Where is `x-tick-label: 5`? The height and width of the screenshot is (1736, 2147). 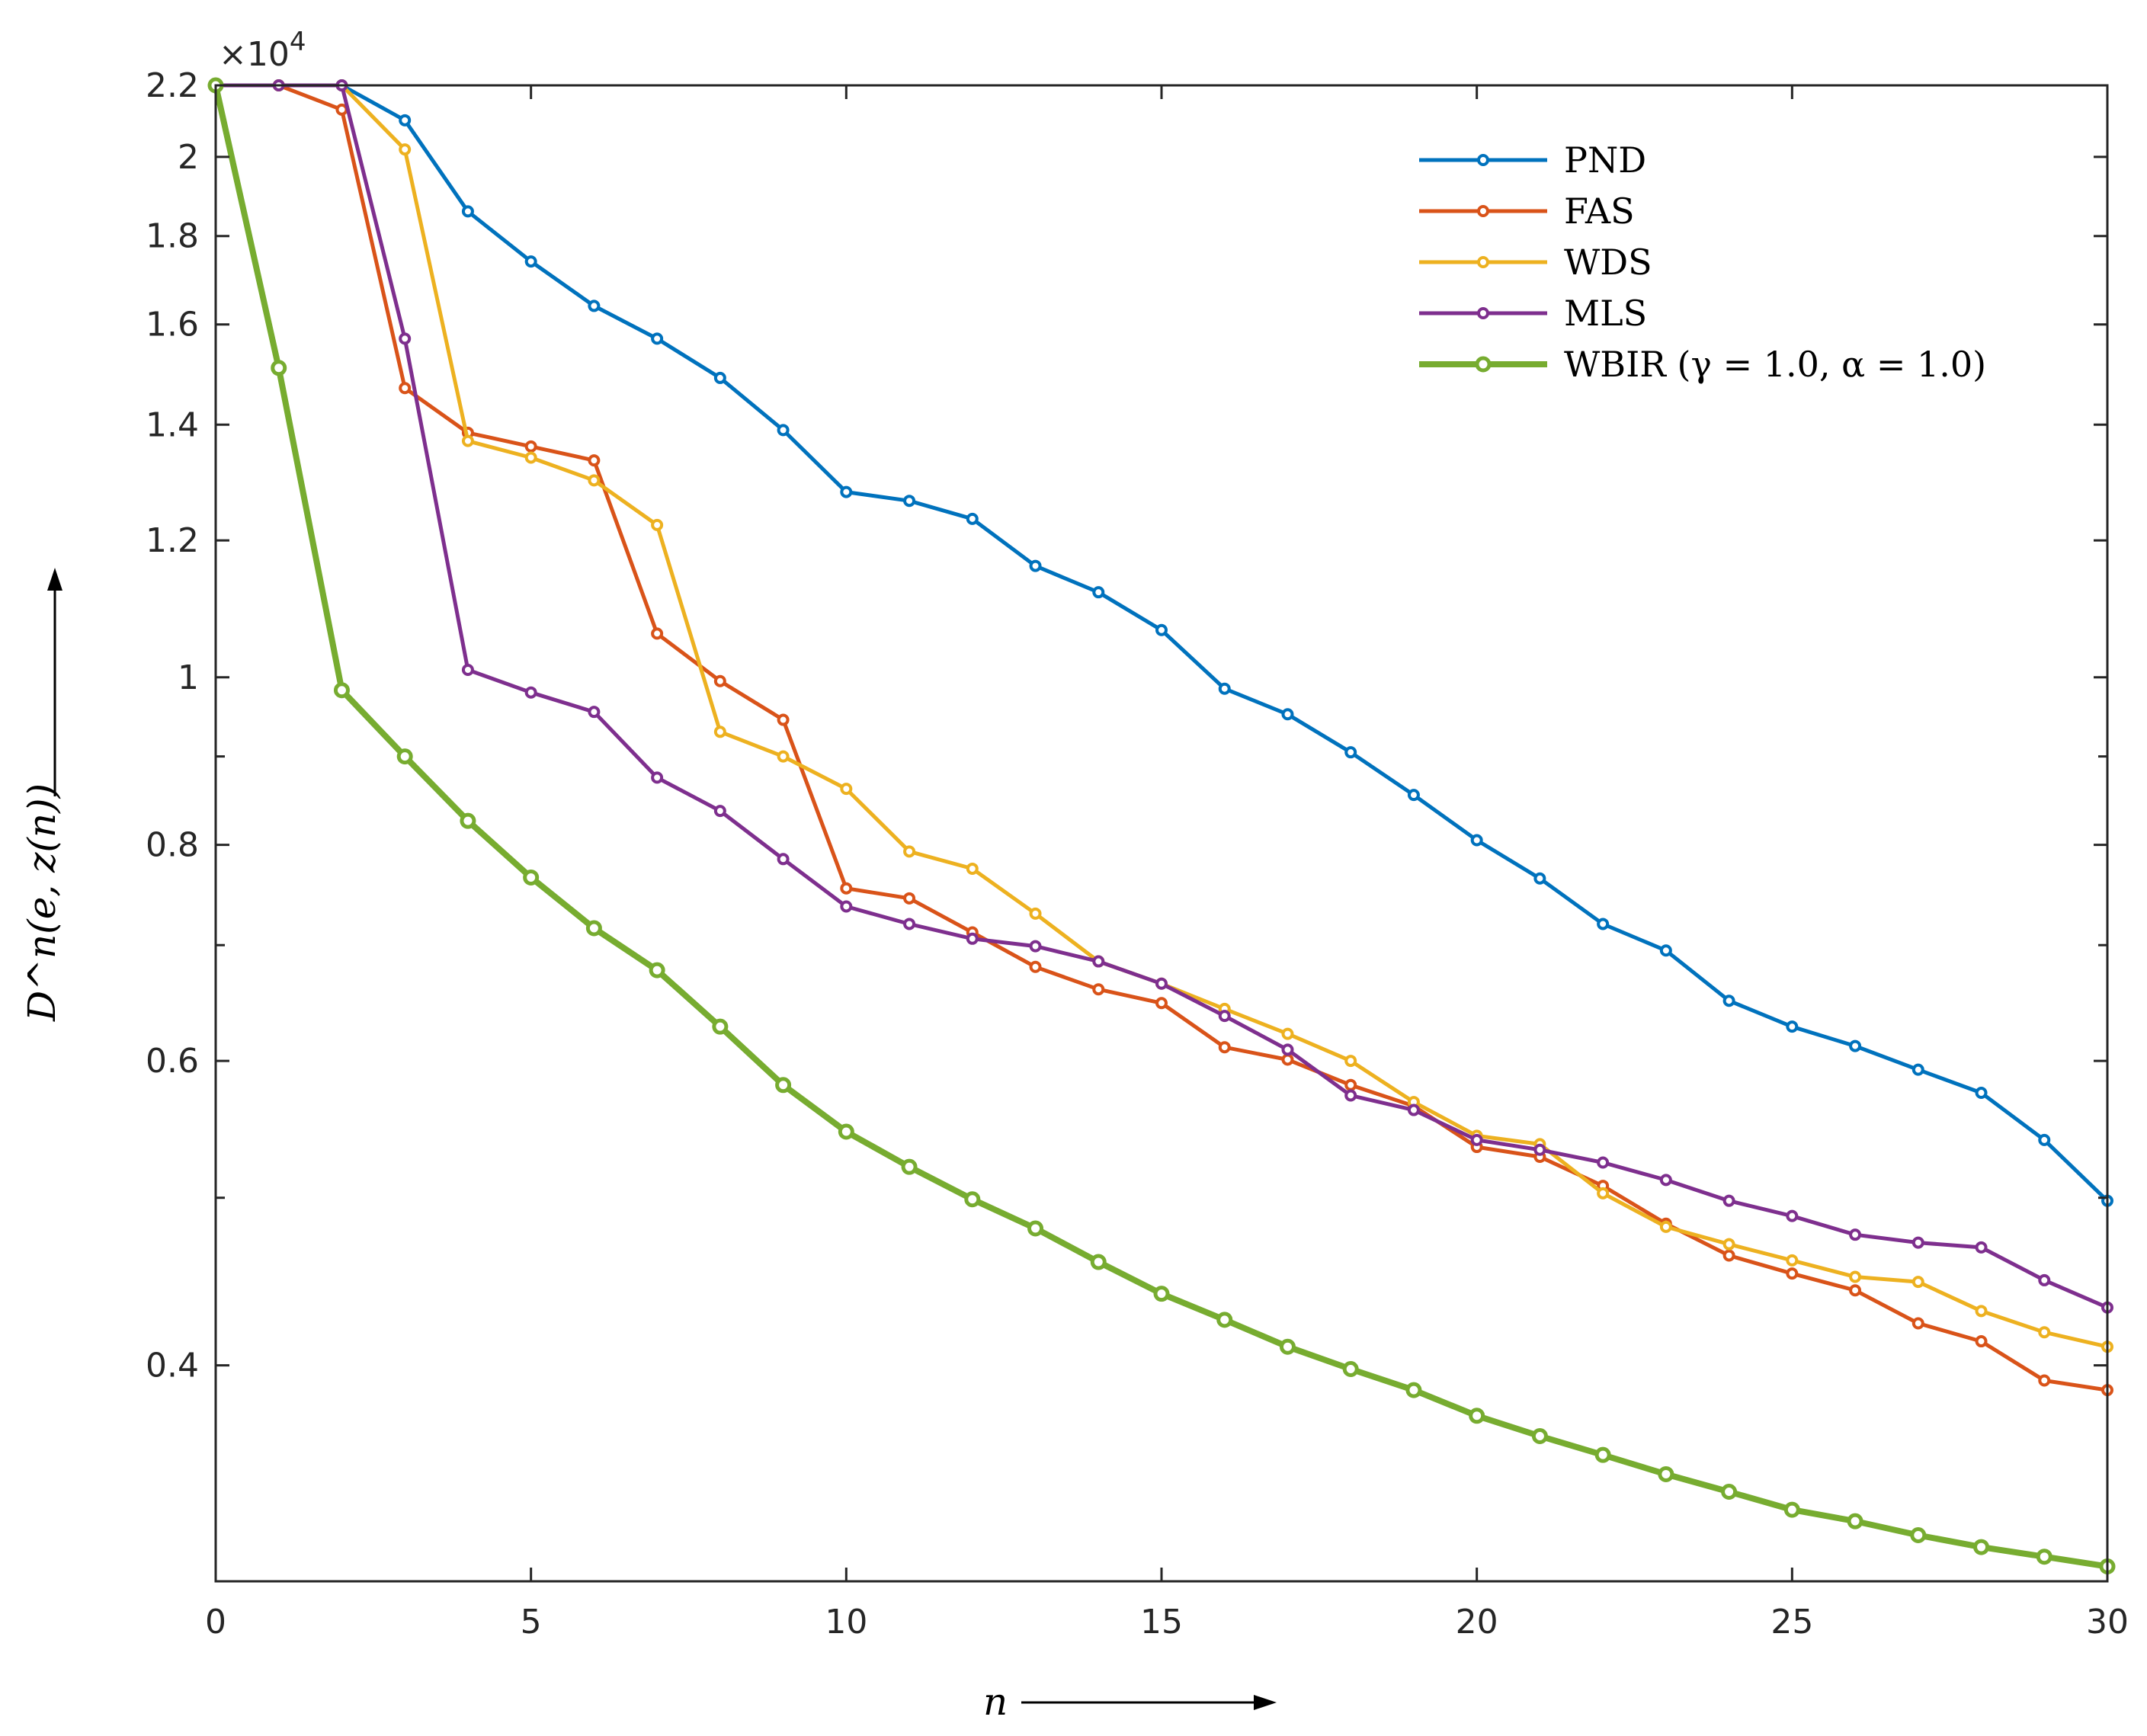 x-tick-label: 5 is located at coordinates (532, 1622).